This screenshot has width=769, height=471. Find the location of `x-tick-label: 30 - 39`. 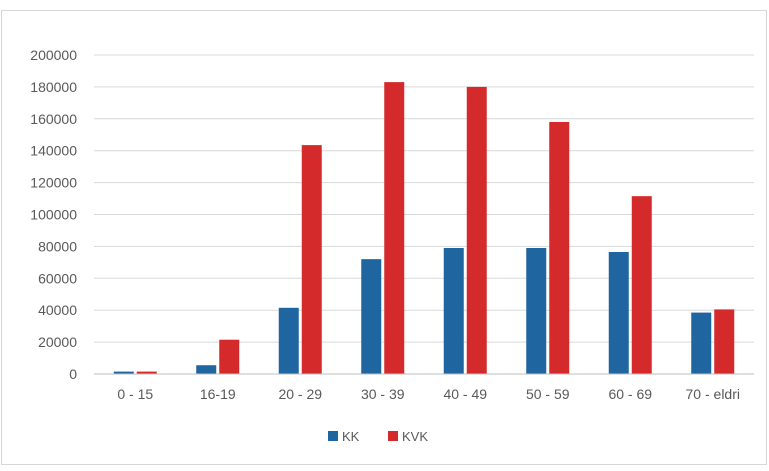

x-tick-label: 30 - 39 is located at coordinates (383, 394).